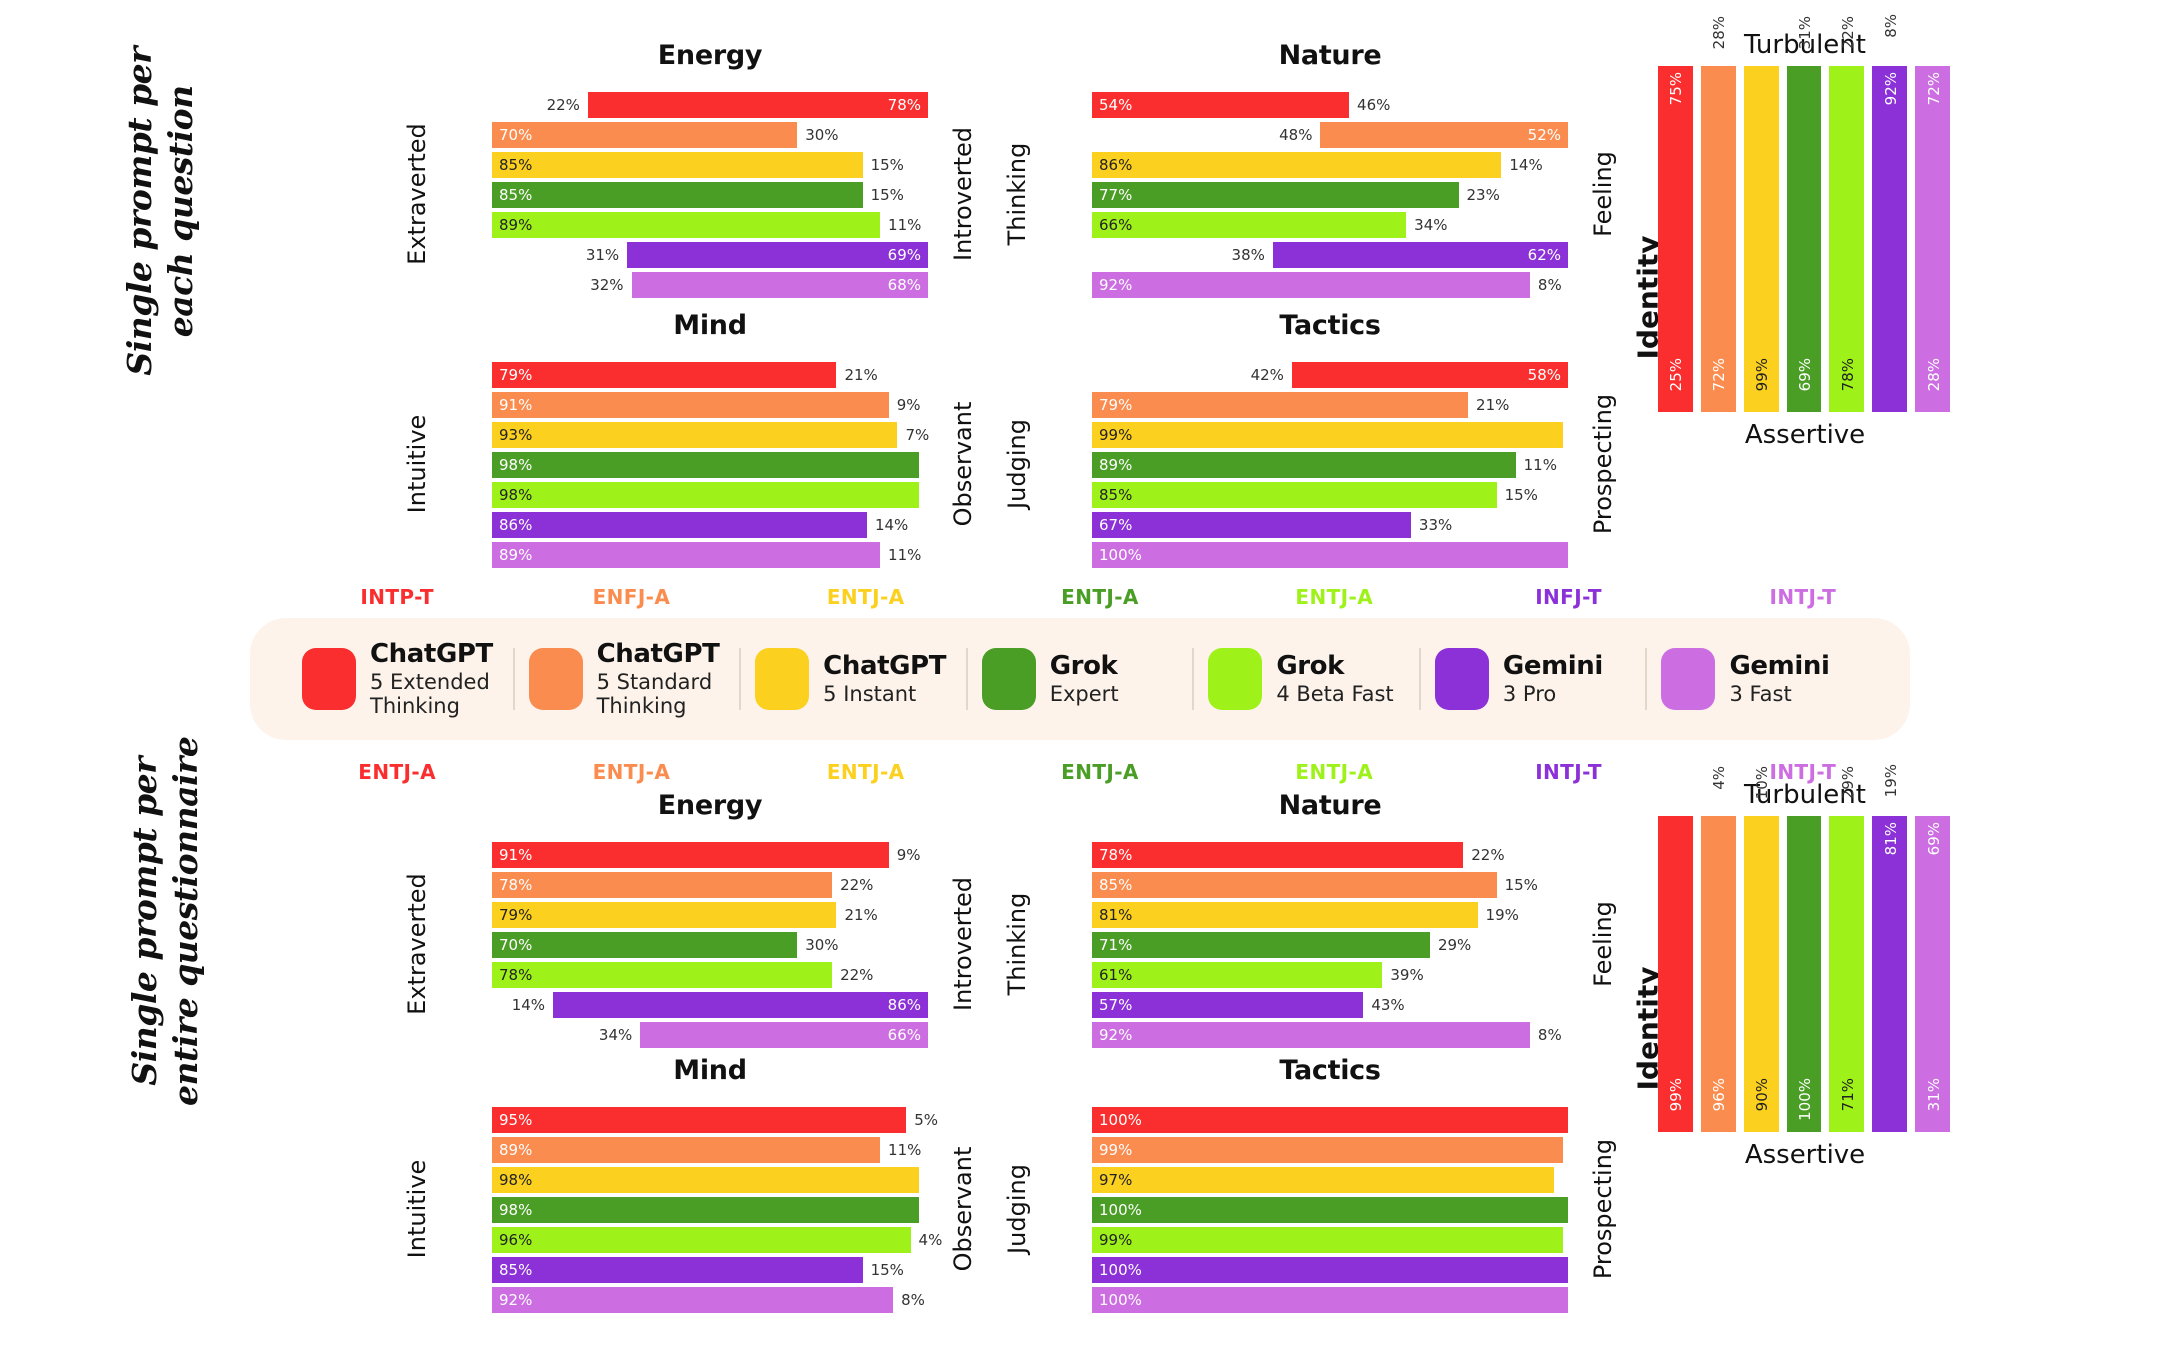 The width and height of the screenshot is (2175, 1358). Describe the element at coordinates (1330, 225) in the screenshot. I see `chart-bar-row: 66% 34%` at that location.